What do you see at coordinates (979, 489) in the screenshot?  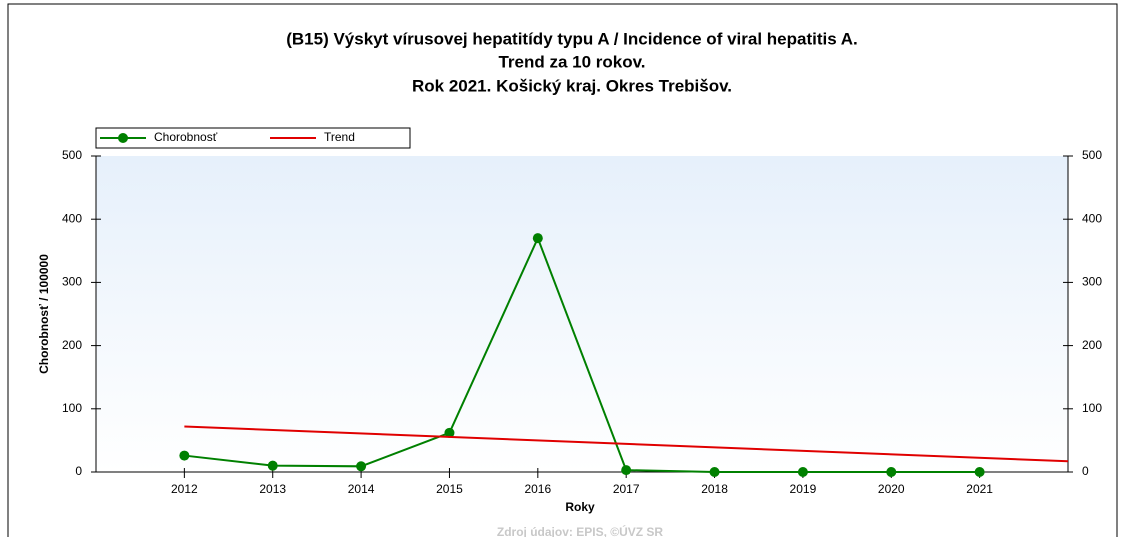 I see `x-tick-label: 2021` at bounding box center [979, 489].